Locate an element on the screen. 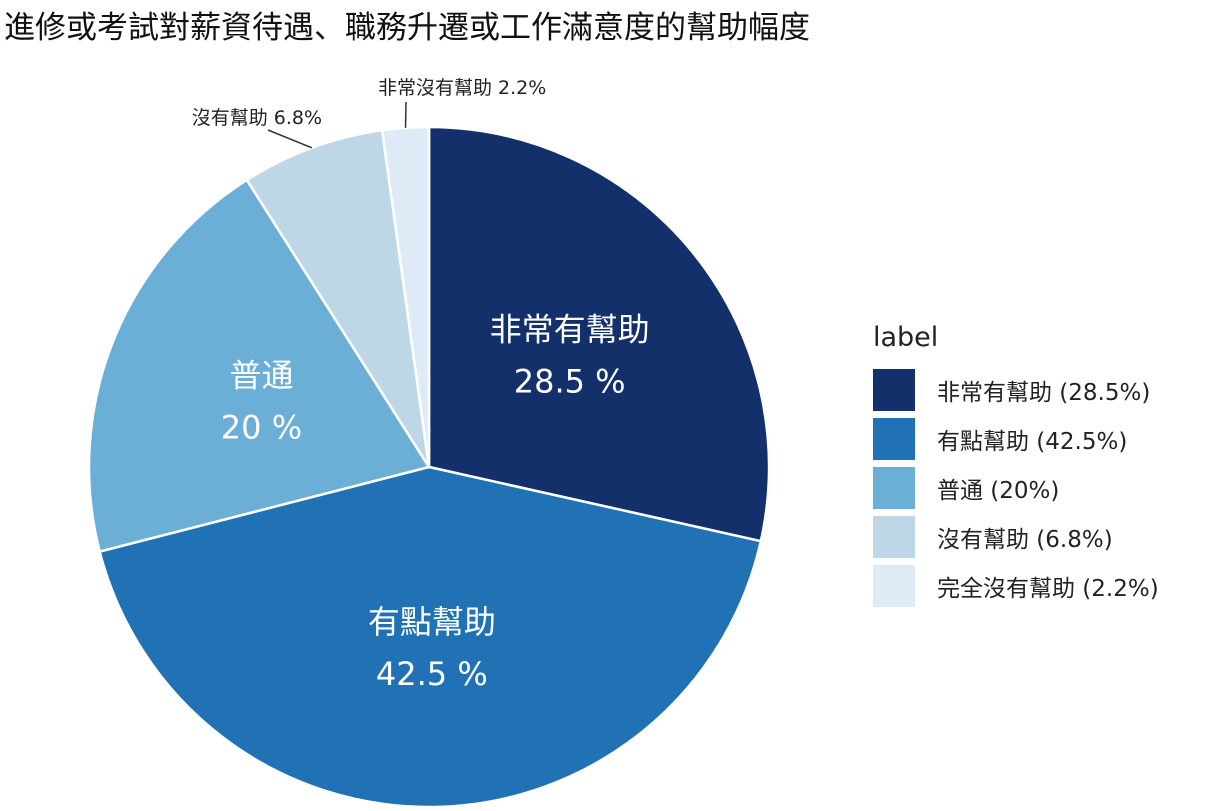 Image resolution: width=1211 pixels, height=811 pixels. slice-label-name: 普通 is located at coordinates (261, 376).